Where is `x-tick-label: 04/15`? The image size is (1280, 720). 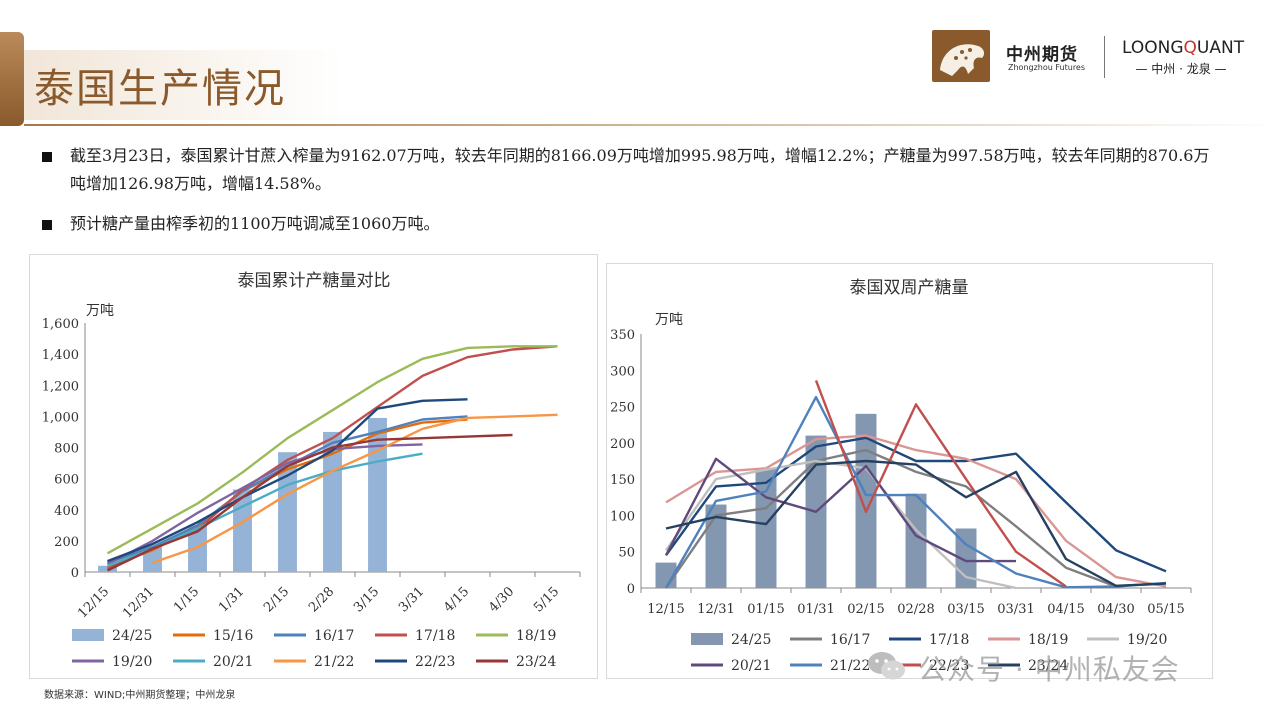 x-tick-label: 04/15 is located at coordinates (1065, 609).